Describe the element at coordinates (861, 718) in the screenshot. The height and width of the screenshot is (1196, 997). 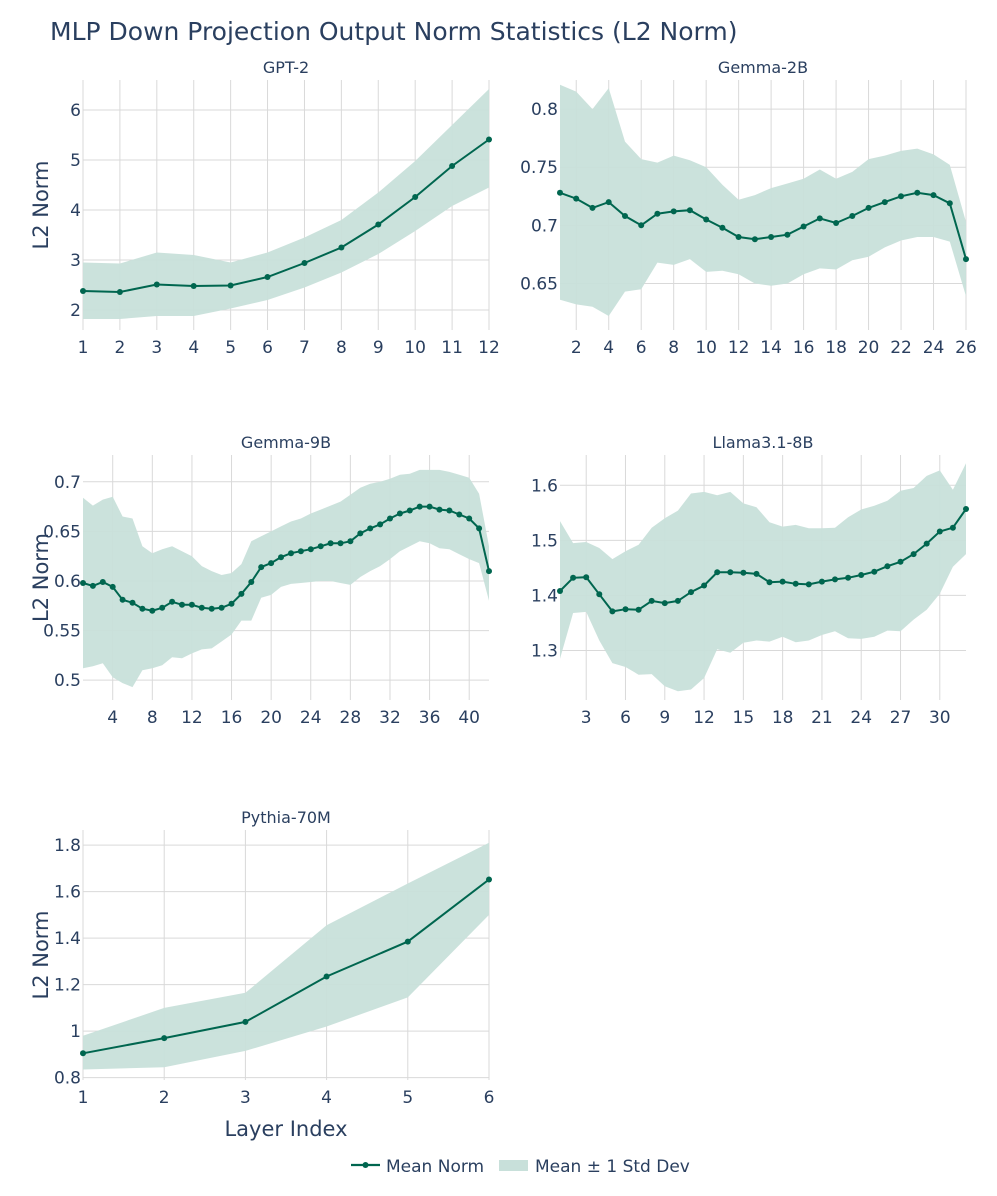
I see `x-tick-label: 24` at that location.